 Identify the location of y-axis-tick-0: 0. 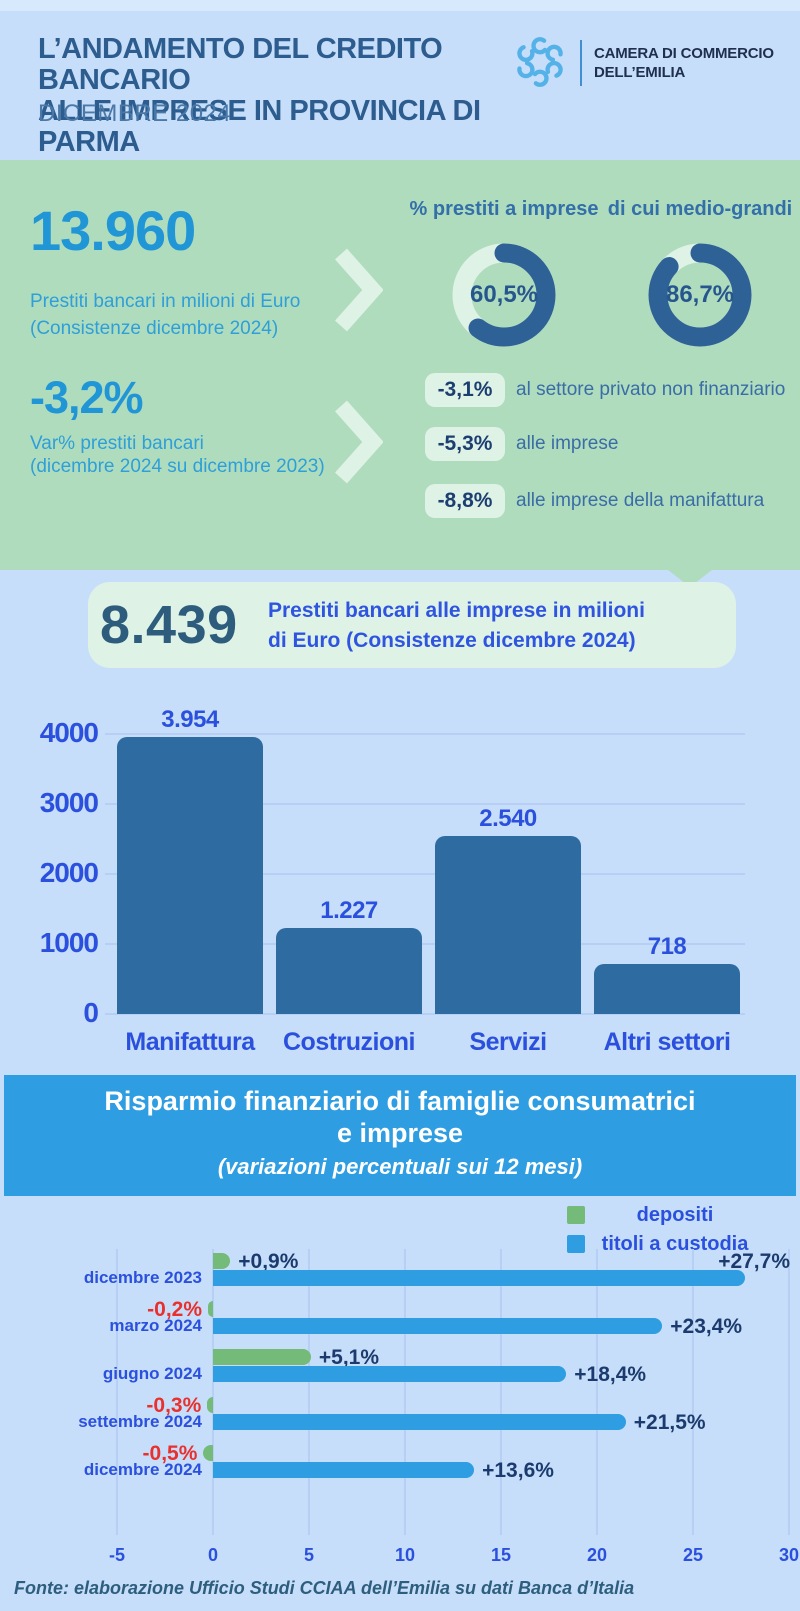
(91, 1012).